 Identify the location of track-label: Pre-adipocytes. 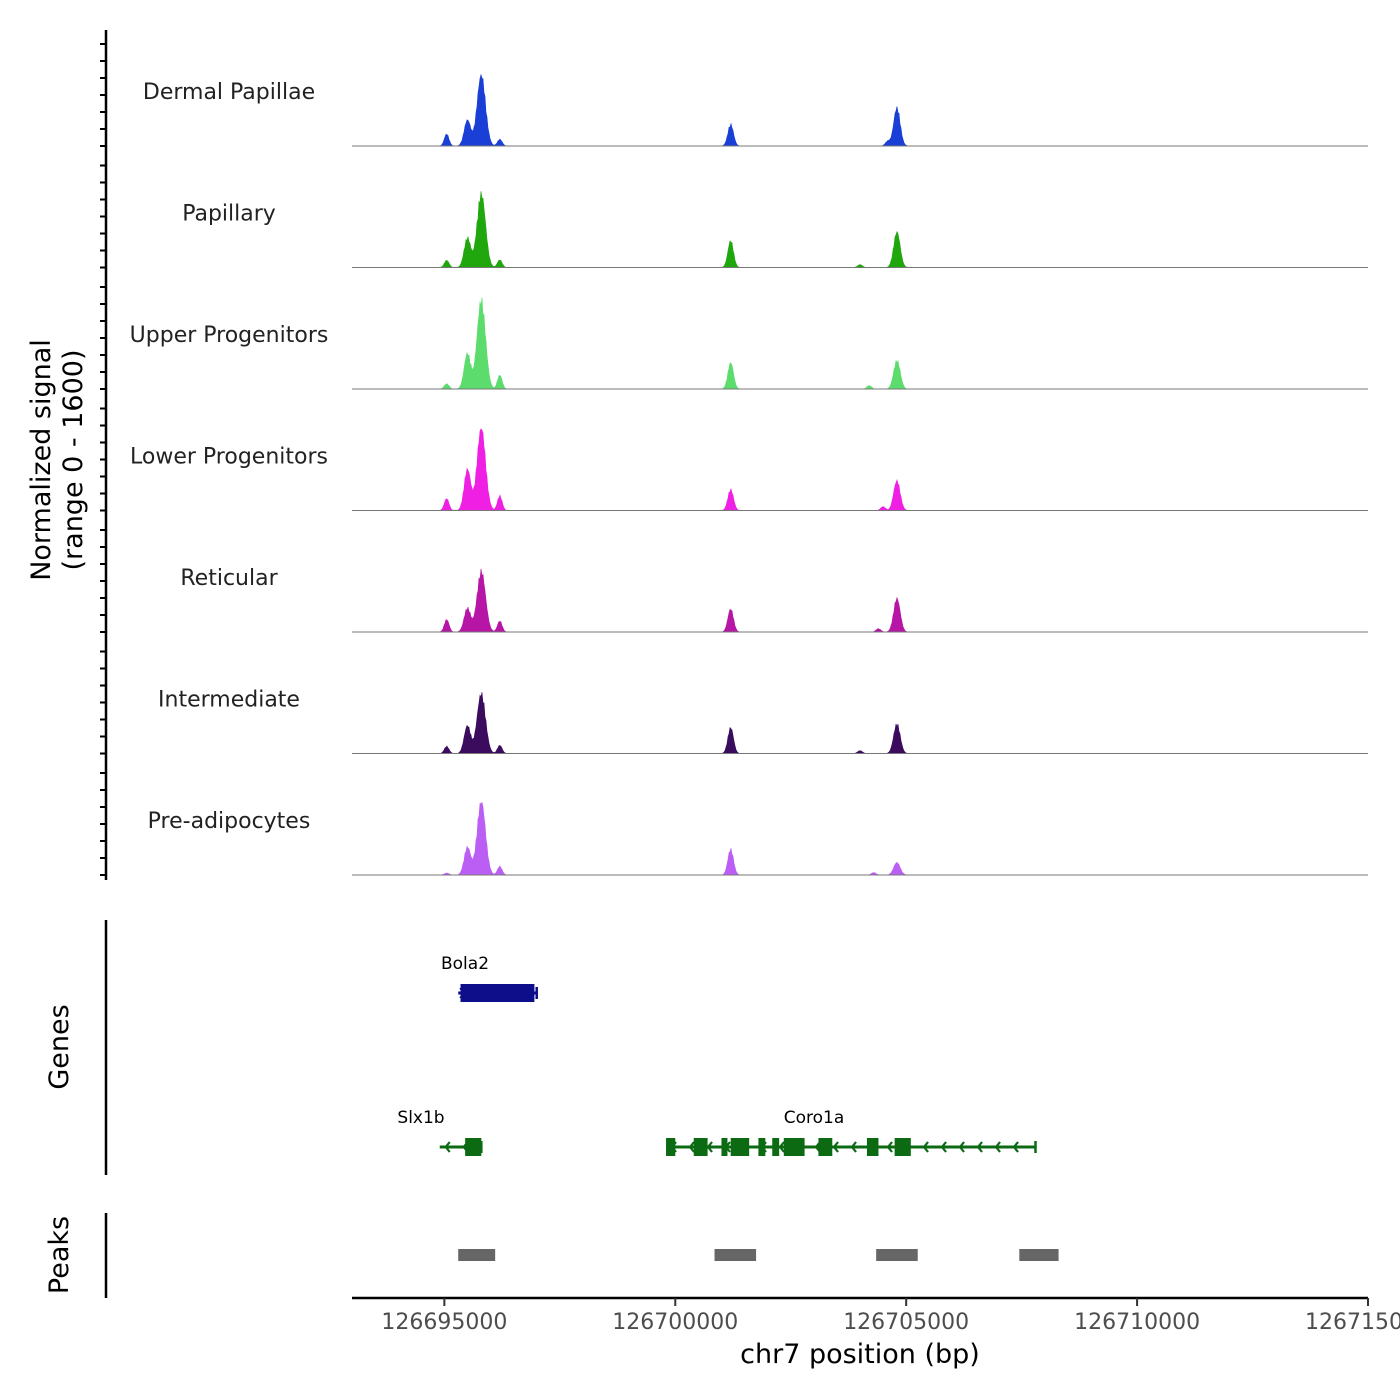
(229, 821).